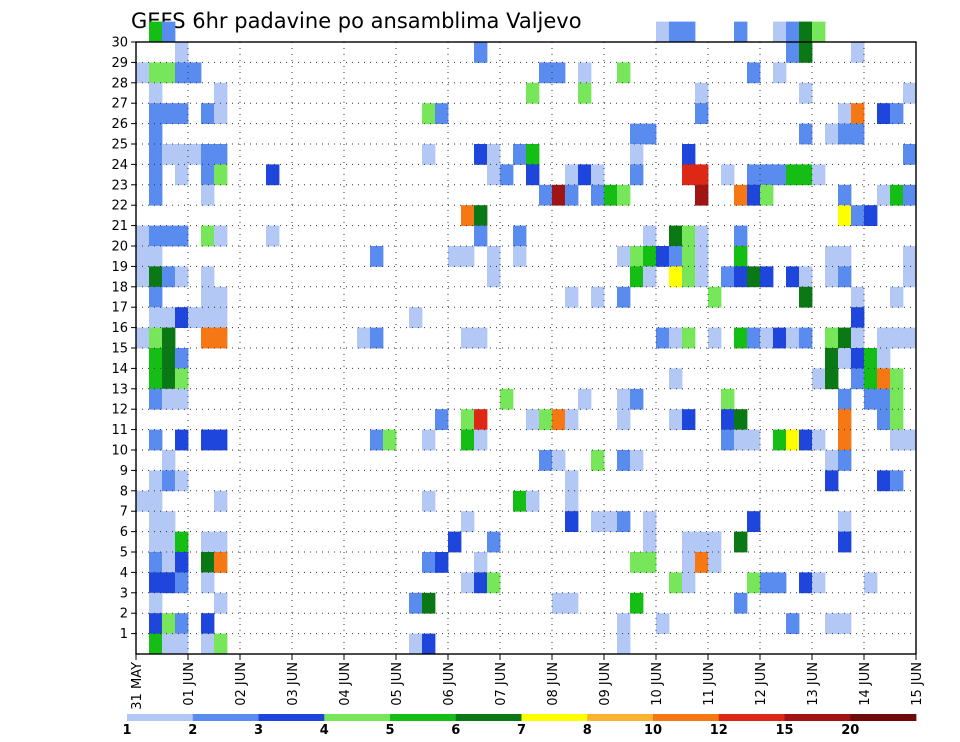 Image resolution: width=960 pixels, height=742 pixels. What do you see at coordinates (324, 730) in the screenshot?
I see `colorbar-label: 4` at bounding box center [324, 730].